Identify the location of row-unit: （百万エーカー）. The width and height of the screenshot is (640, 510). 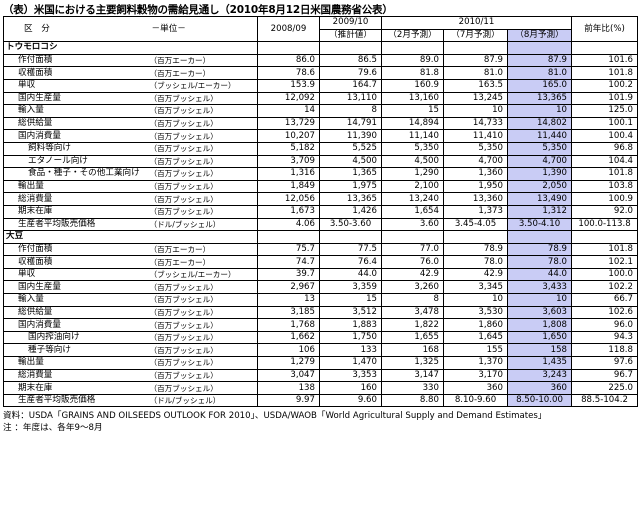
(203, 73).